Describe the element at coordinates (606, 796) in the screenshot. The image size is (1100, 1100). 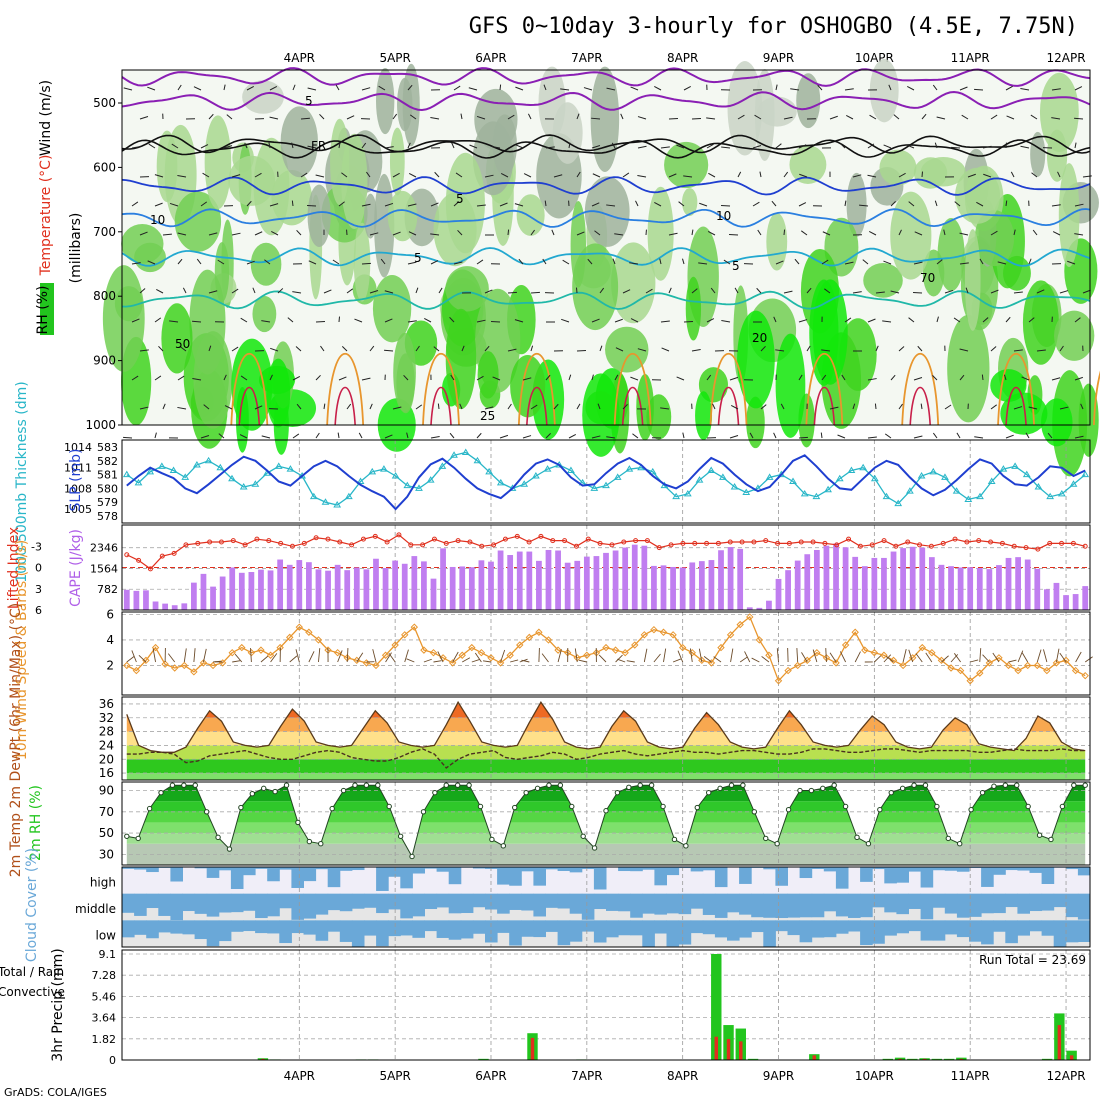
I see `rh-band` at that location.